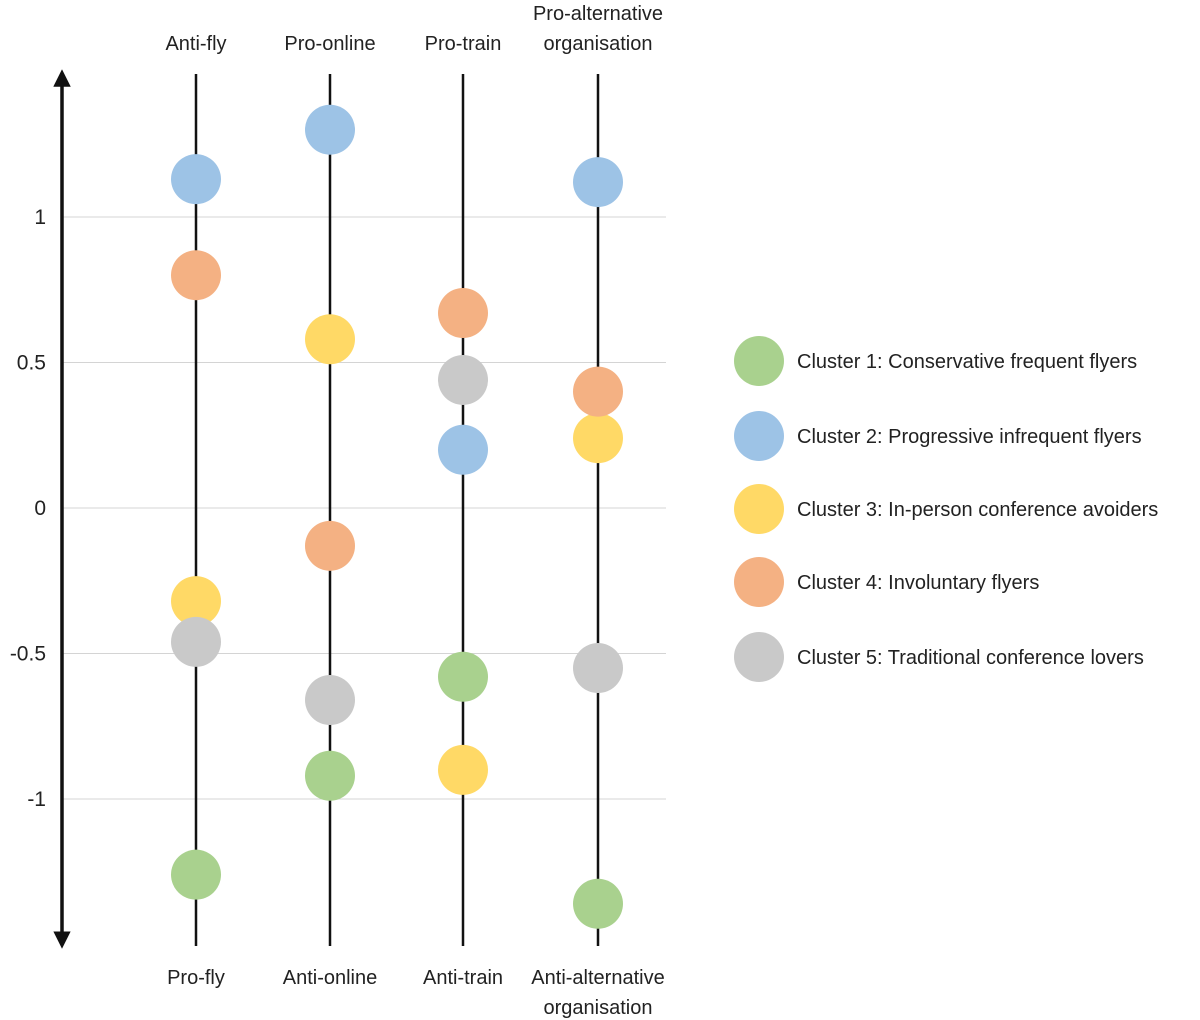 This screenshot has width=1200, height=1020. I want to click on dimension-top-label: Pro-alternative, so click(598, 14).